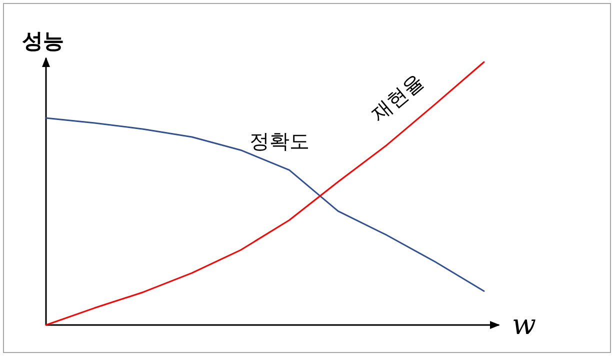  Describe the element at coordinates (524, 324) in the screenshot. I see `x-axis-title: w` at that location.